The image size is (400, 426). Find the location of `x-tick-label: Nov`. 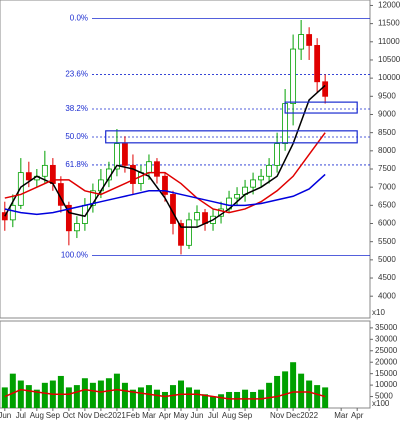

x-tick-label: Nov is located at coordinates (85, 415).